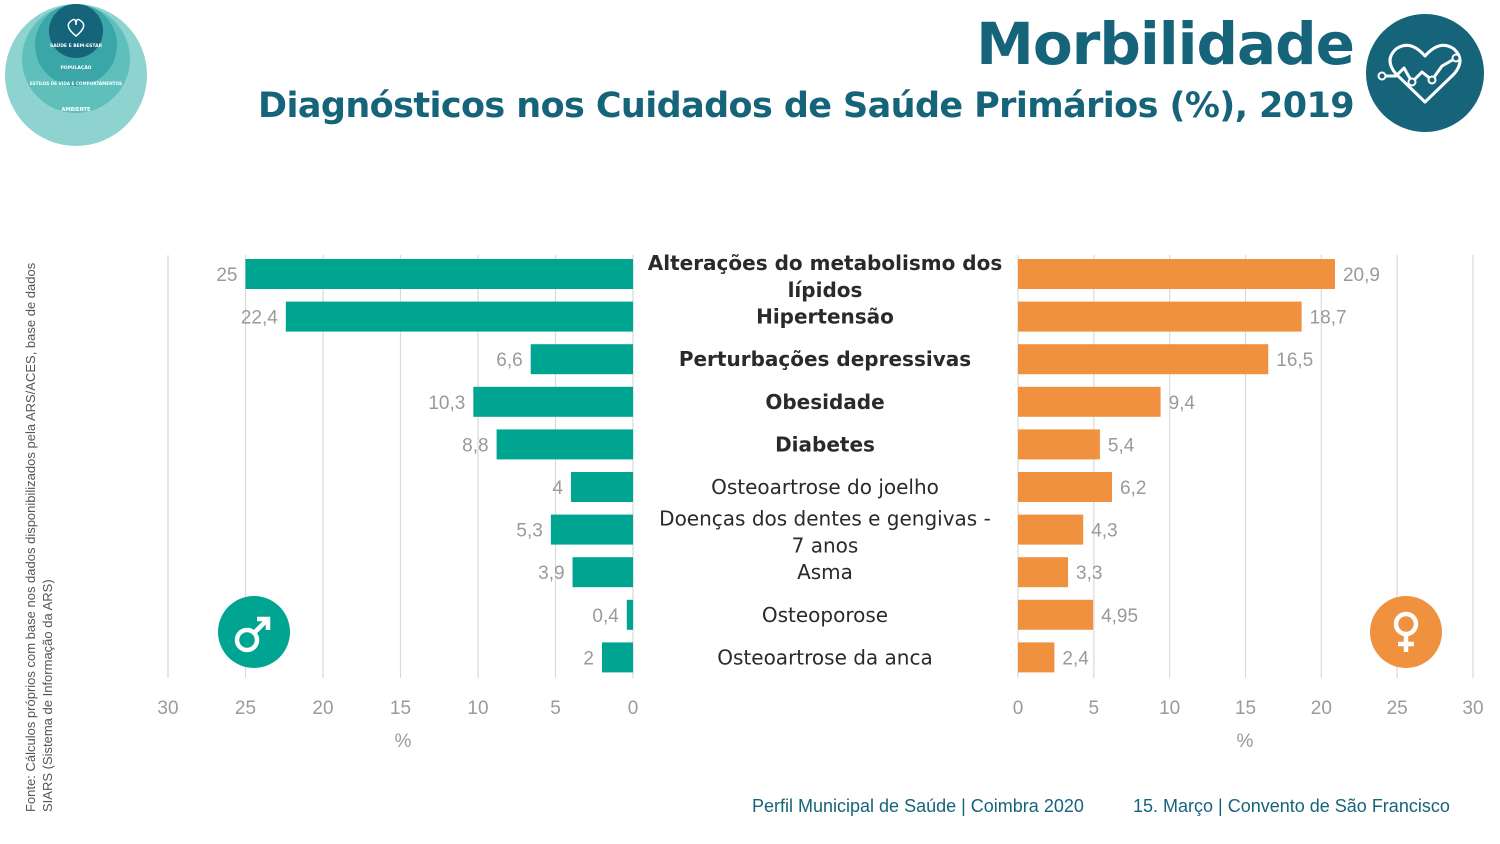 This screenshot has height=844, width=1500. Describe the element at coordinates (551, 573) in the screenshot. I see `value-label-male: 3,9` at that location.